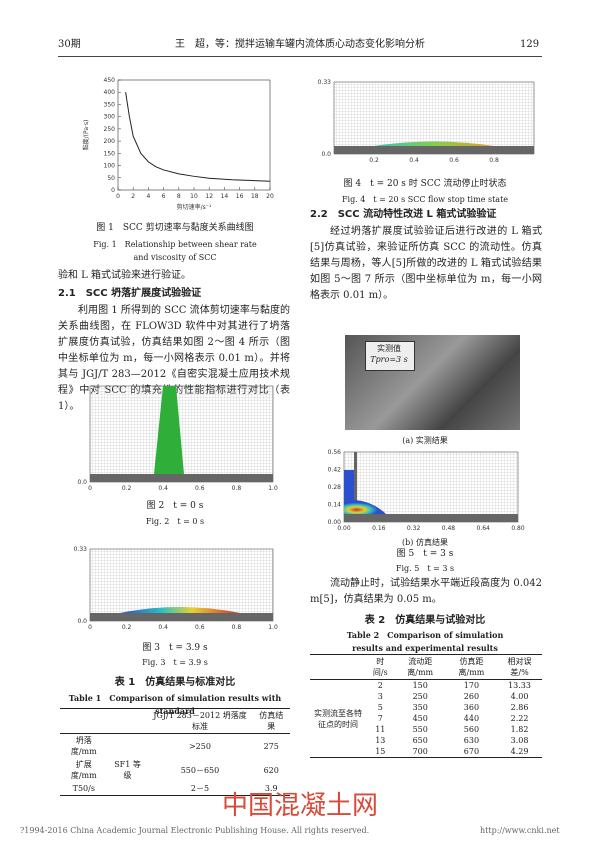 The width and height of the screenshot is (600, 849). What do you see at coordinates (425, 199) in the screenshot?
I see `caption-en: Fig. 4 t = 20 s SCC flow stop time state` at bounding box center [425, 199].